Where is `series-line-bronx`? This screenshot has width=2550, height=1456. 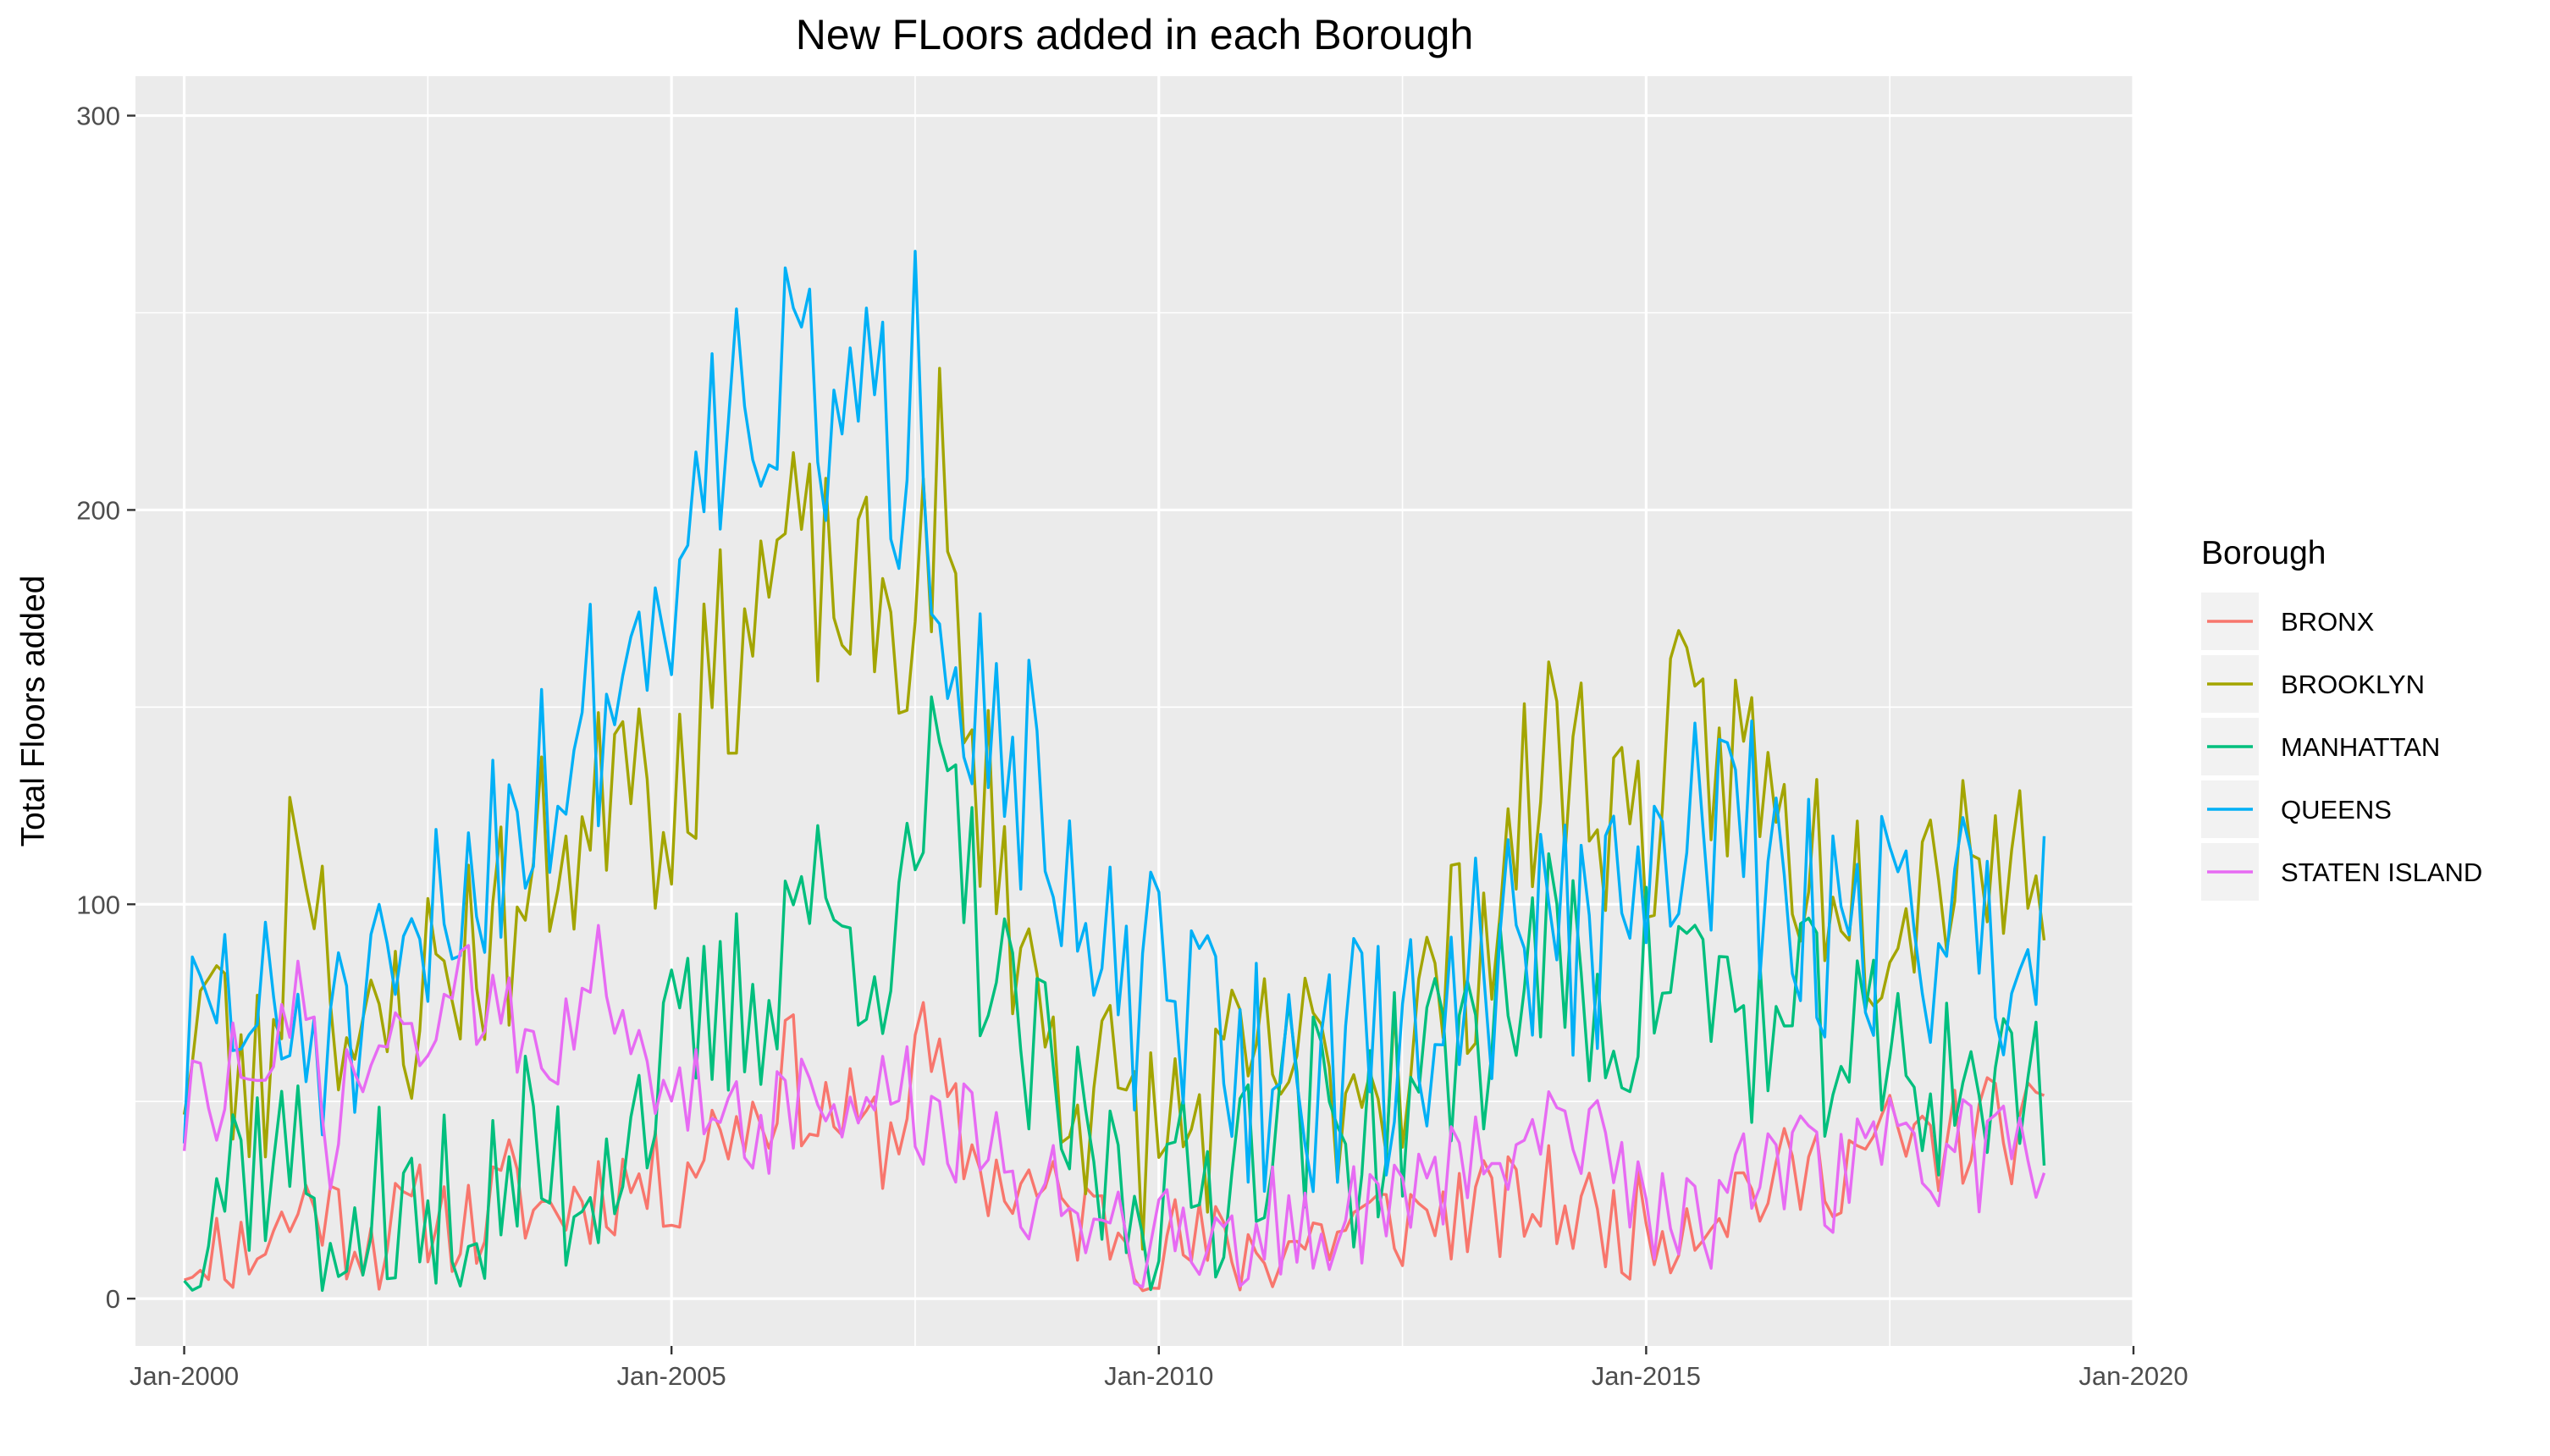
series-line-bronx is located at coordinates (1114, 1147).